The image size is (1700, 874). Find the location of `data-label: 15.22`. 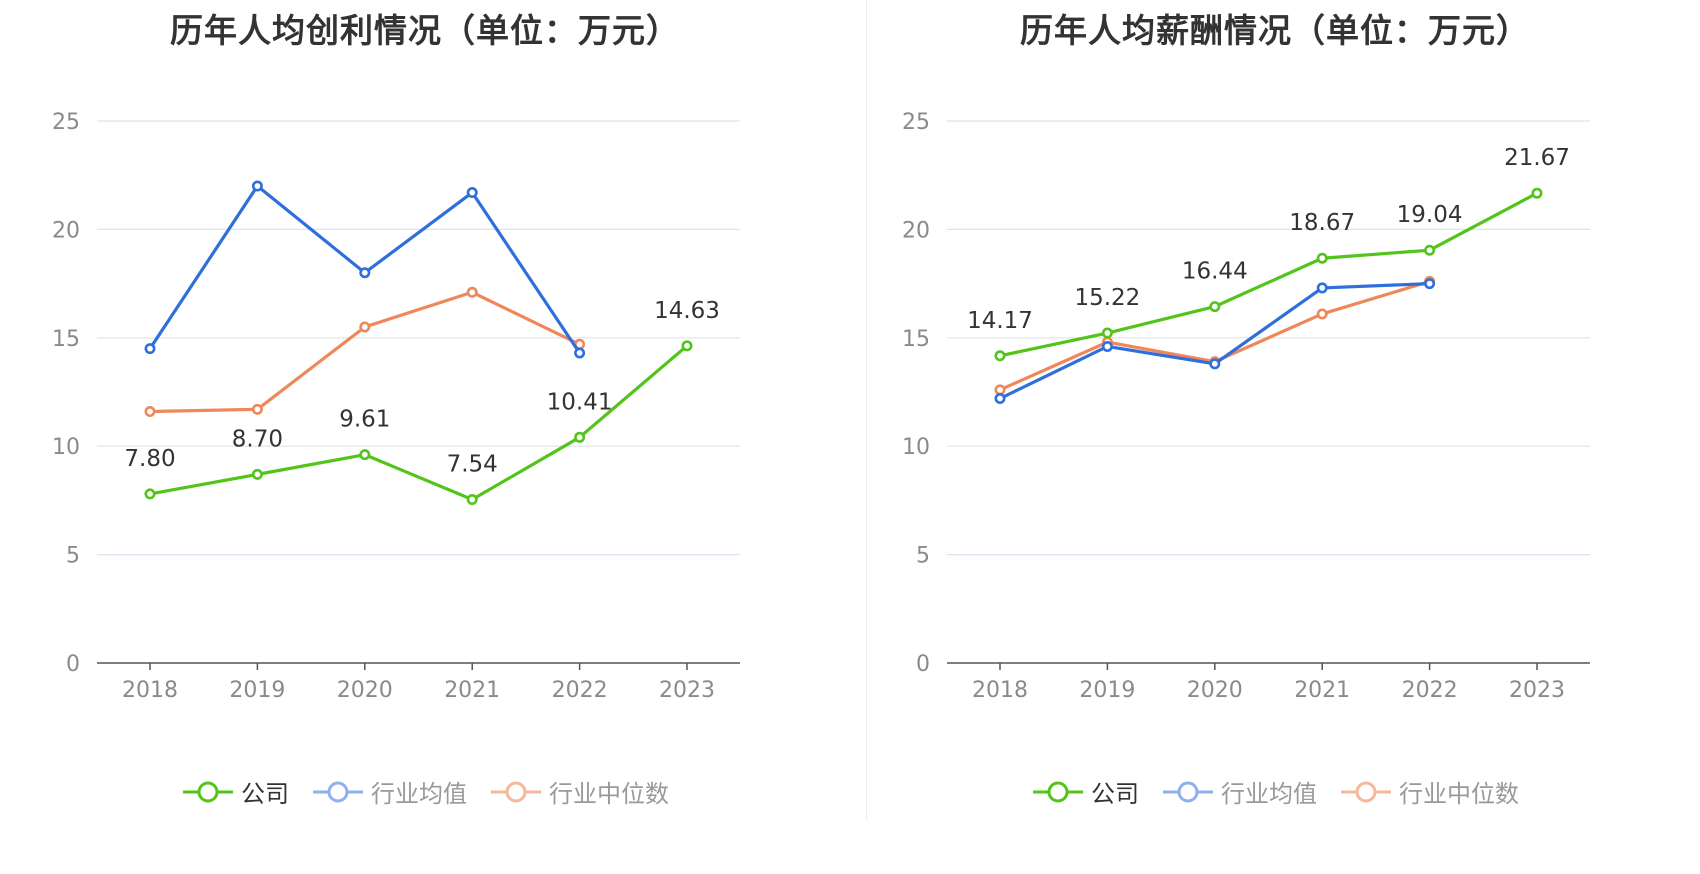

data-label: 15.22 is located at coordinates (1107, 298).